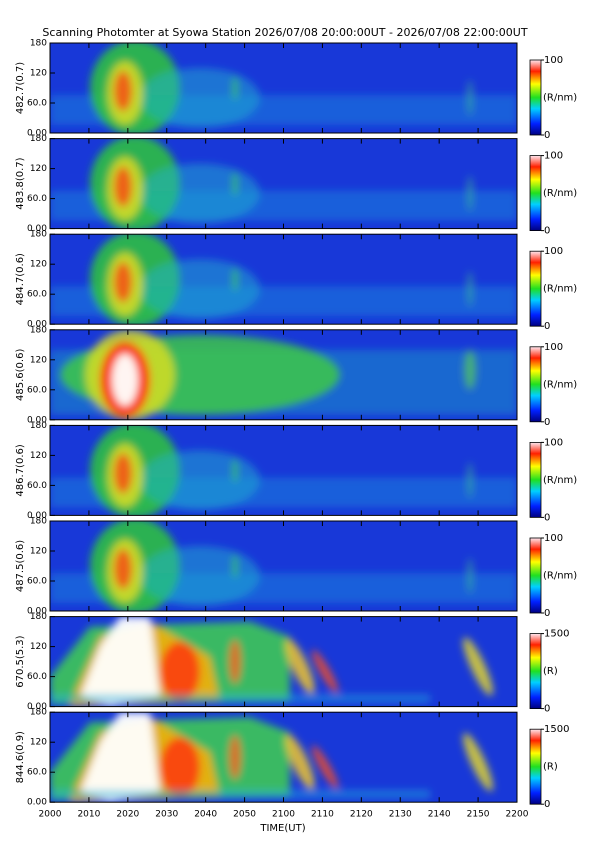 This screenshot has height=842, width=595. What do you see at coordinates (20, 661) in the screenshot?
I see `y-axis-label: 670.5(5.3)` at bounding box center [20, 661].